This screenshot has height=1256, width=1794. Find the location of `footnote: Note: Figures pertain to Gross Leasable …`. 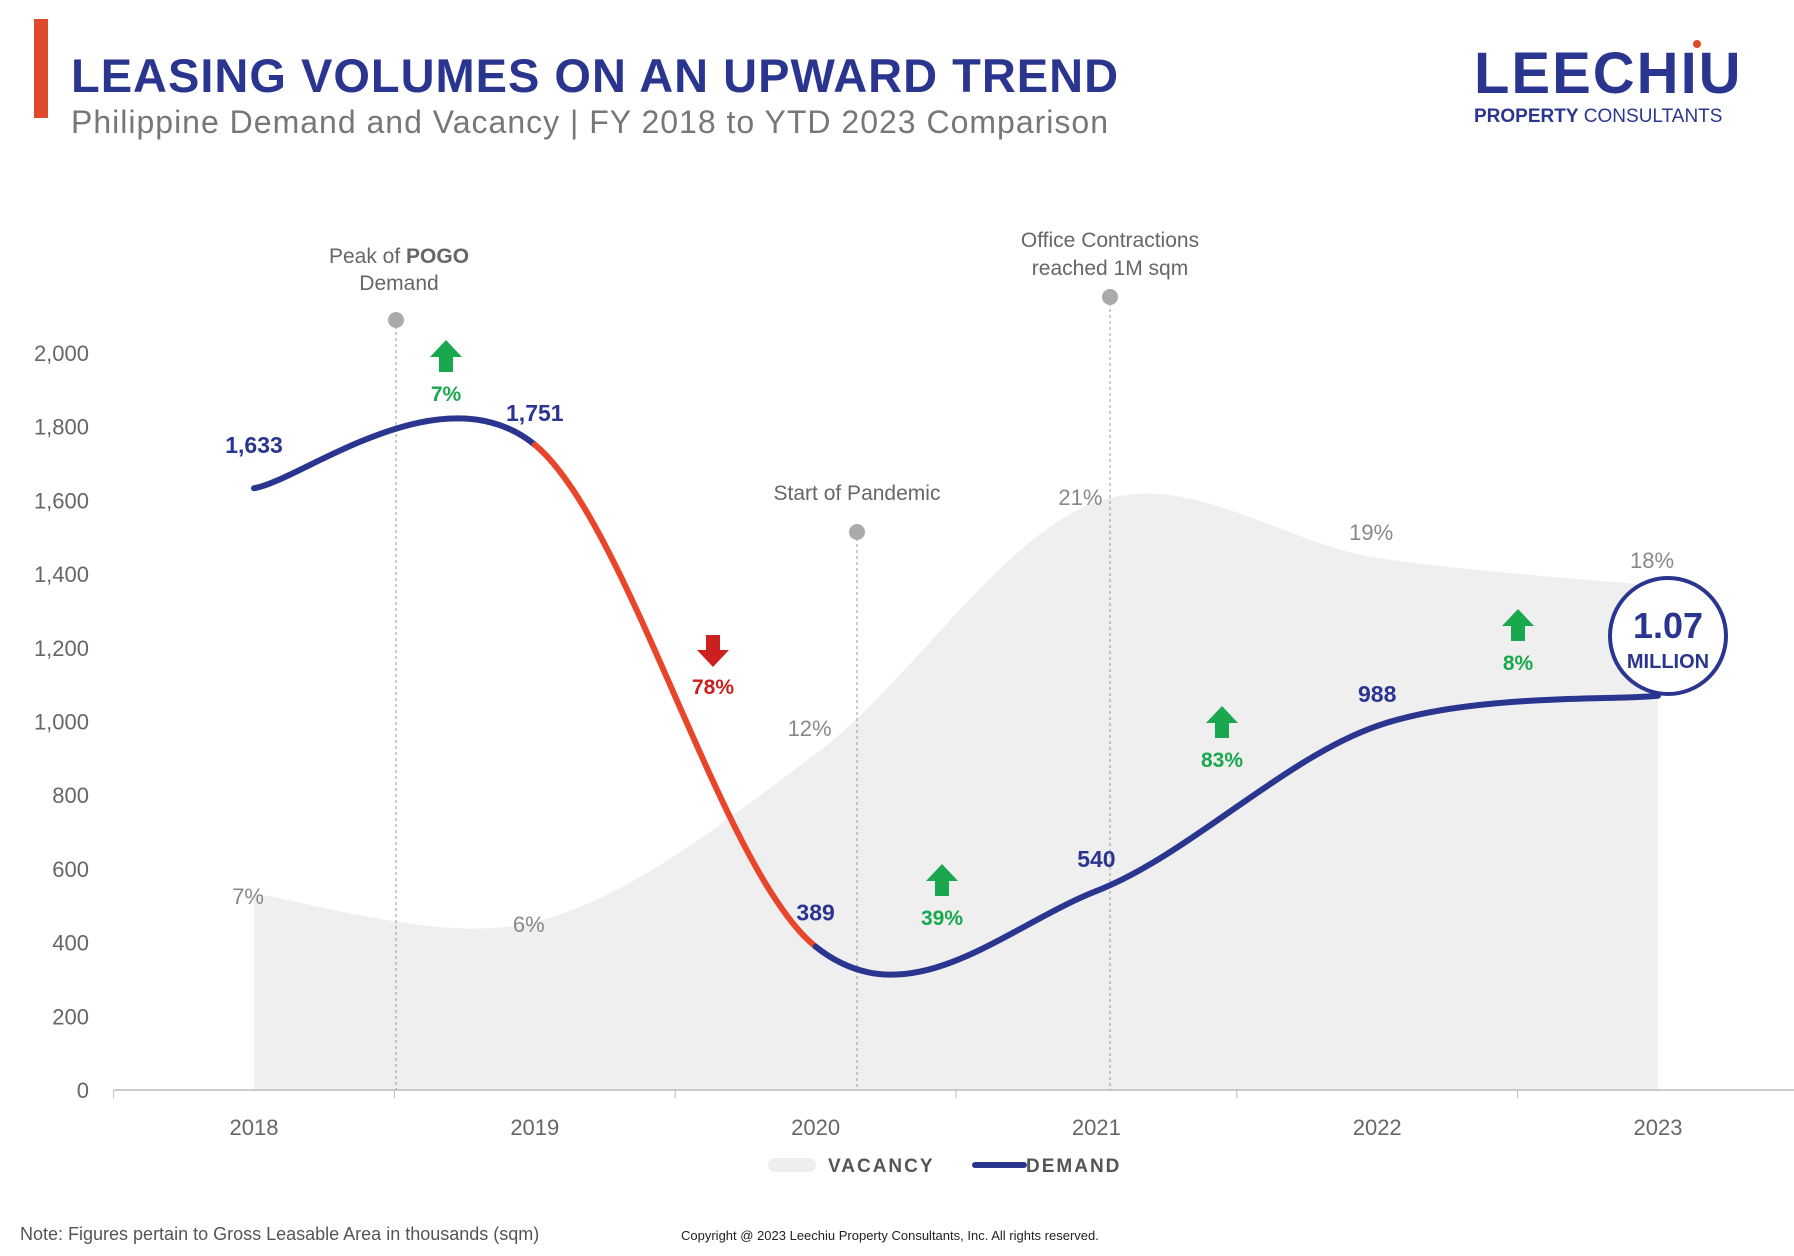

footnote: Note: Figures pertain to Gross Leasable … is located at coordinates (280, 1234).